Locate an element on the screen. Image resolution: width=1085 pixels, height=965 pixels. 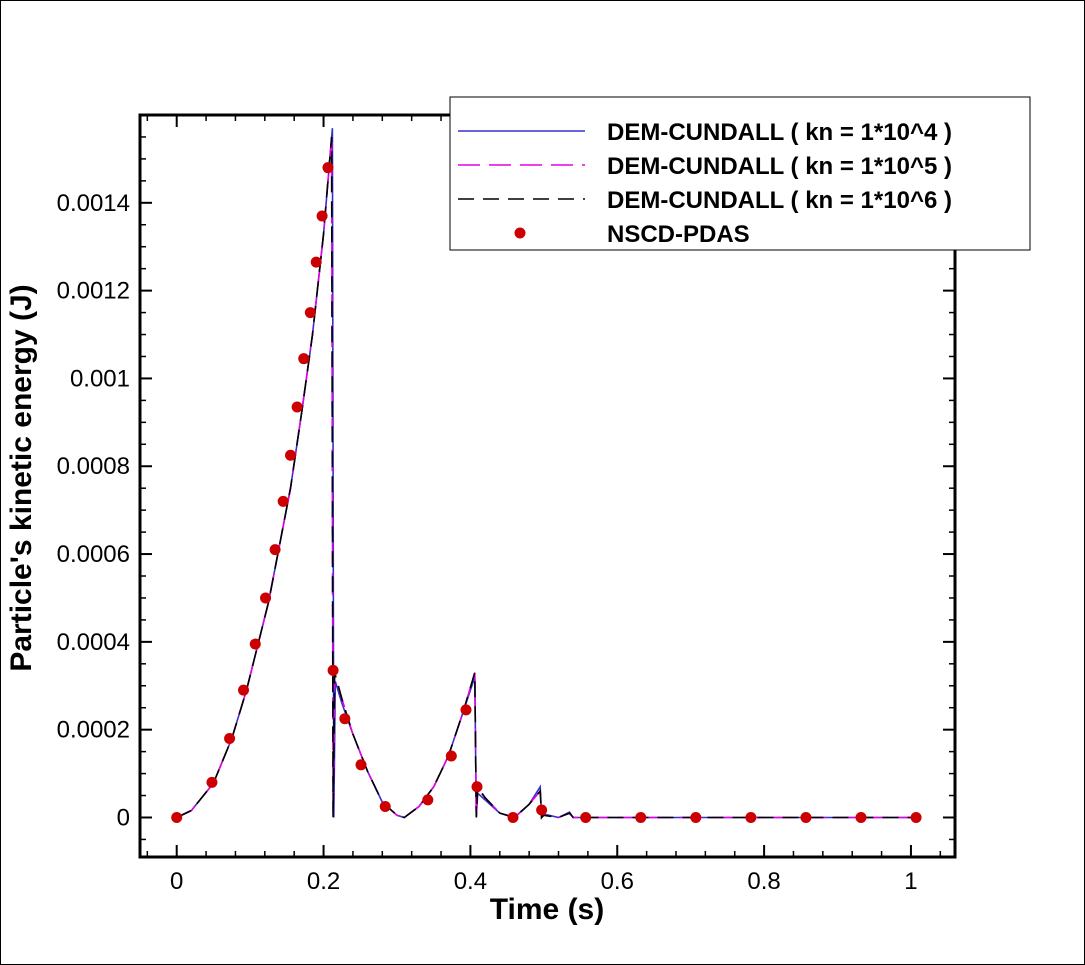
y-tick-label: 0.001 is located at coordinates (100, 378).